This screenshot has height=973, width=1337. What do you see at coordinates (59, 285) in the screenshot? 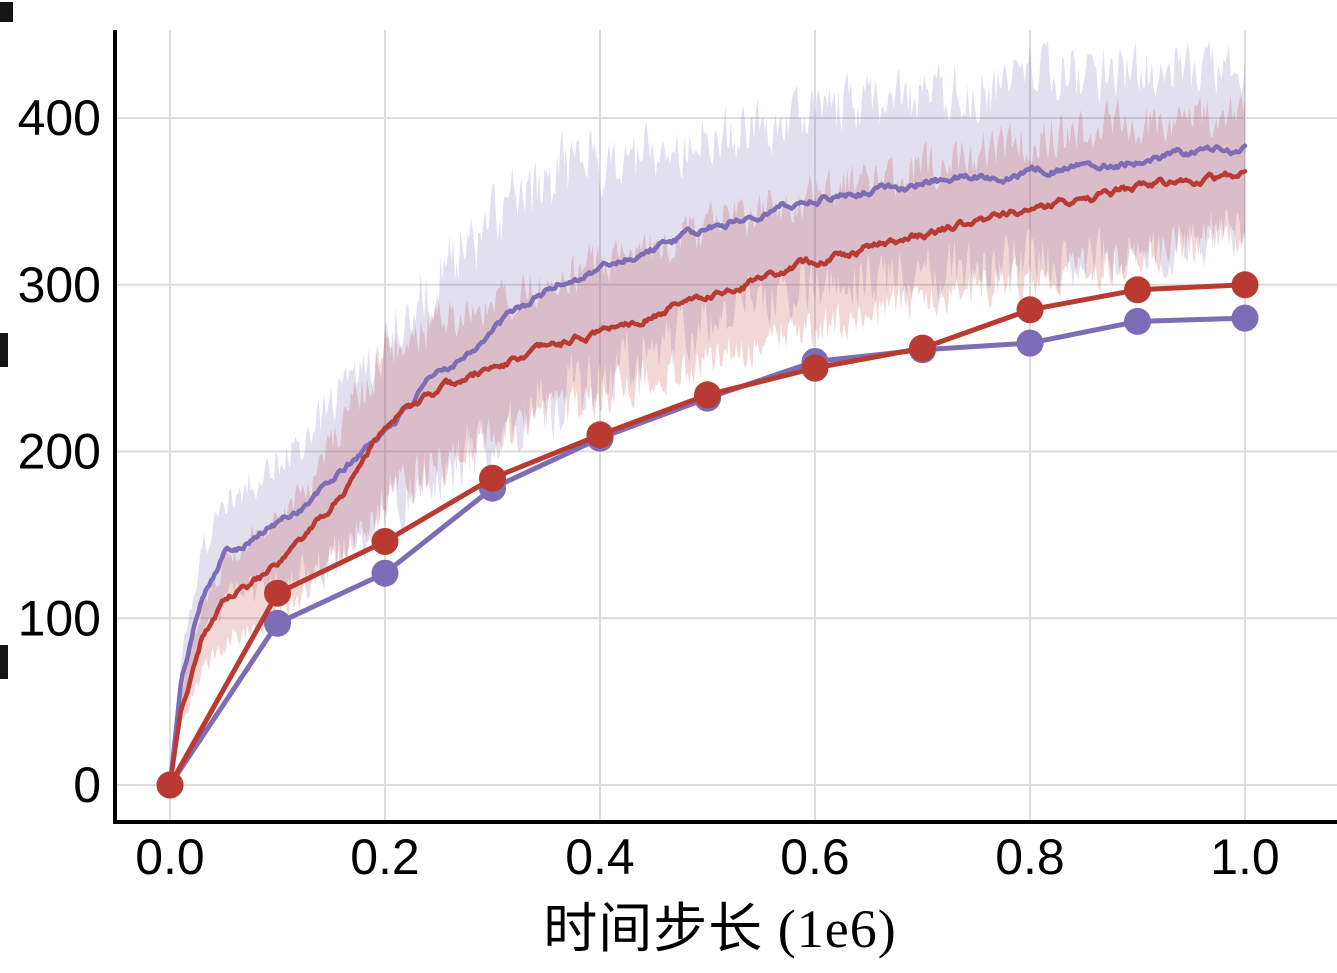
I see `y-tick-label: 300` at bounding box center [59, 285].